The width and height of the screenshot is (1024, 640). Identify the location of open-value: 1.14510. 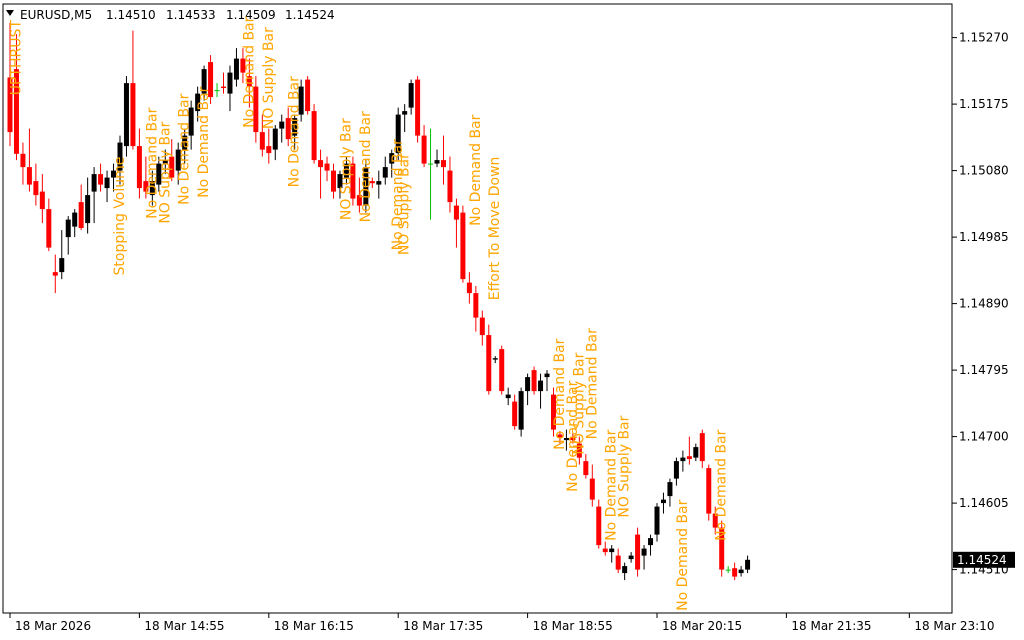
(131, 15).